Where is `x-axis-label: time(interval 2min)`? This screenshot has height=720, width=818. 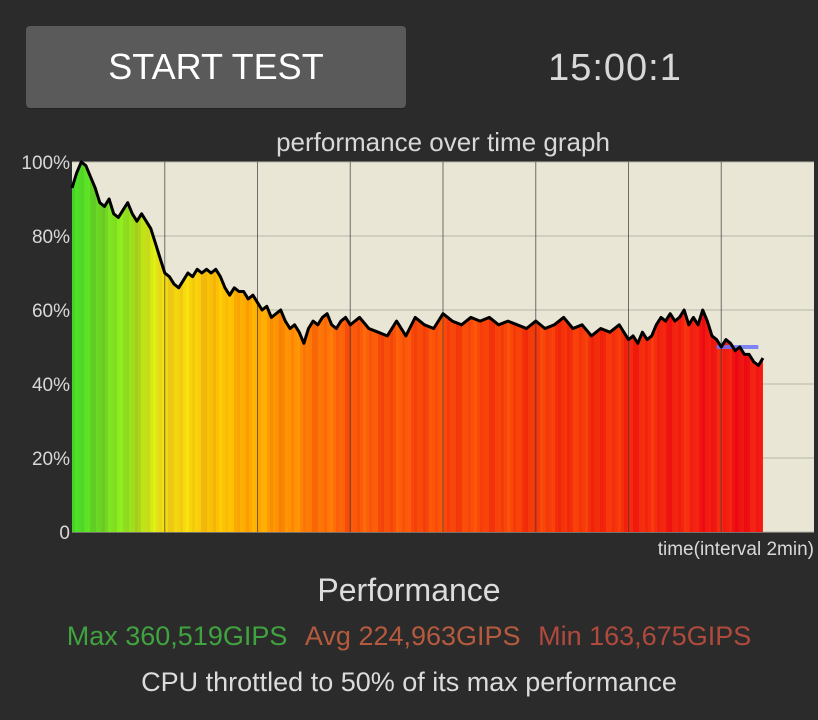
x-axis-label: time(interval 2min) is located at coordinates (735, 549).